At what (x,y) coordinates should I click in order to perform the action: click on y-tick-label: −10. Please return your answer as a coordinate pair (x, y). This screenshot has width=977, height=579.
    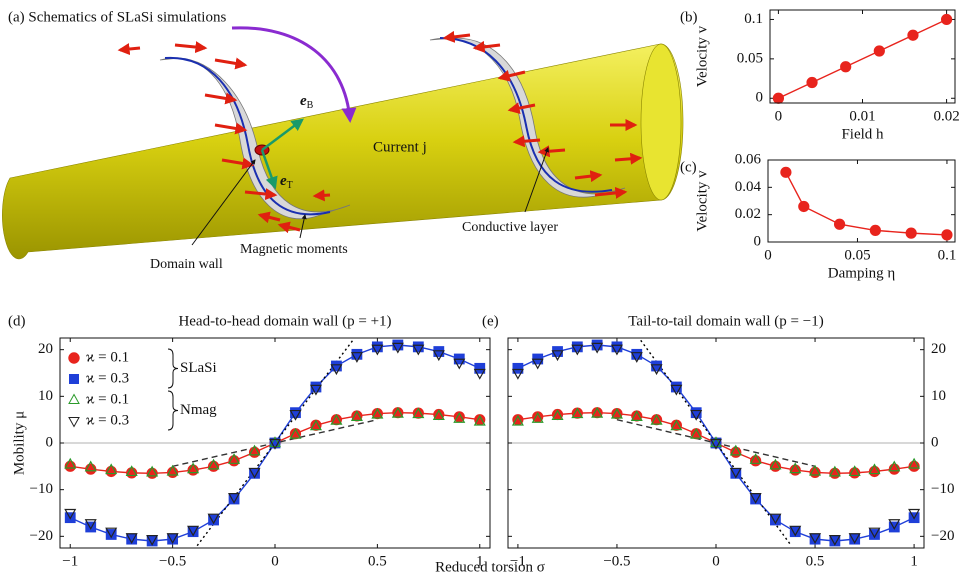
    Looking at the image, I should click on (41, 489).